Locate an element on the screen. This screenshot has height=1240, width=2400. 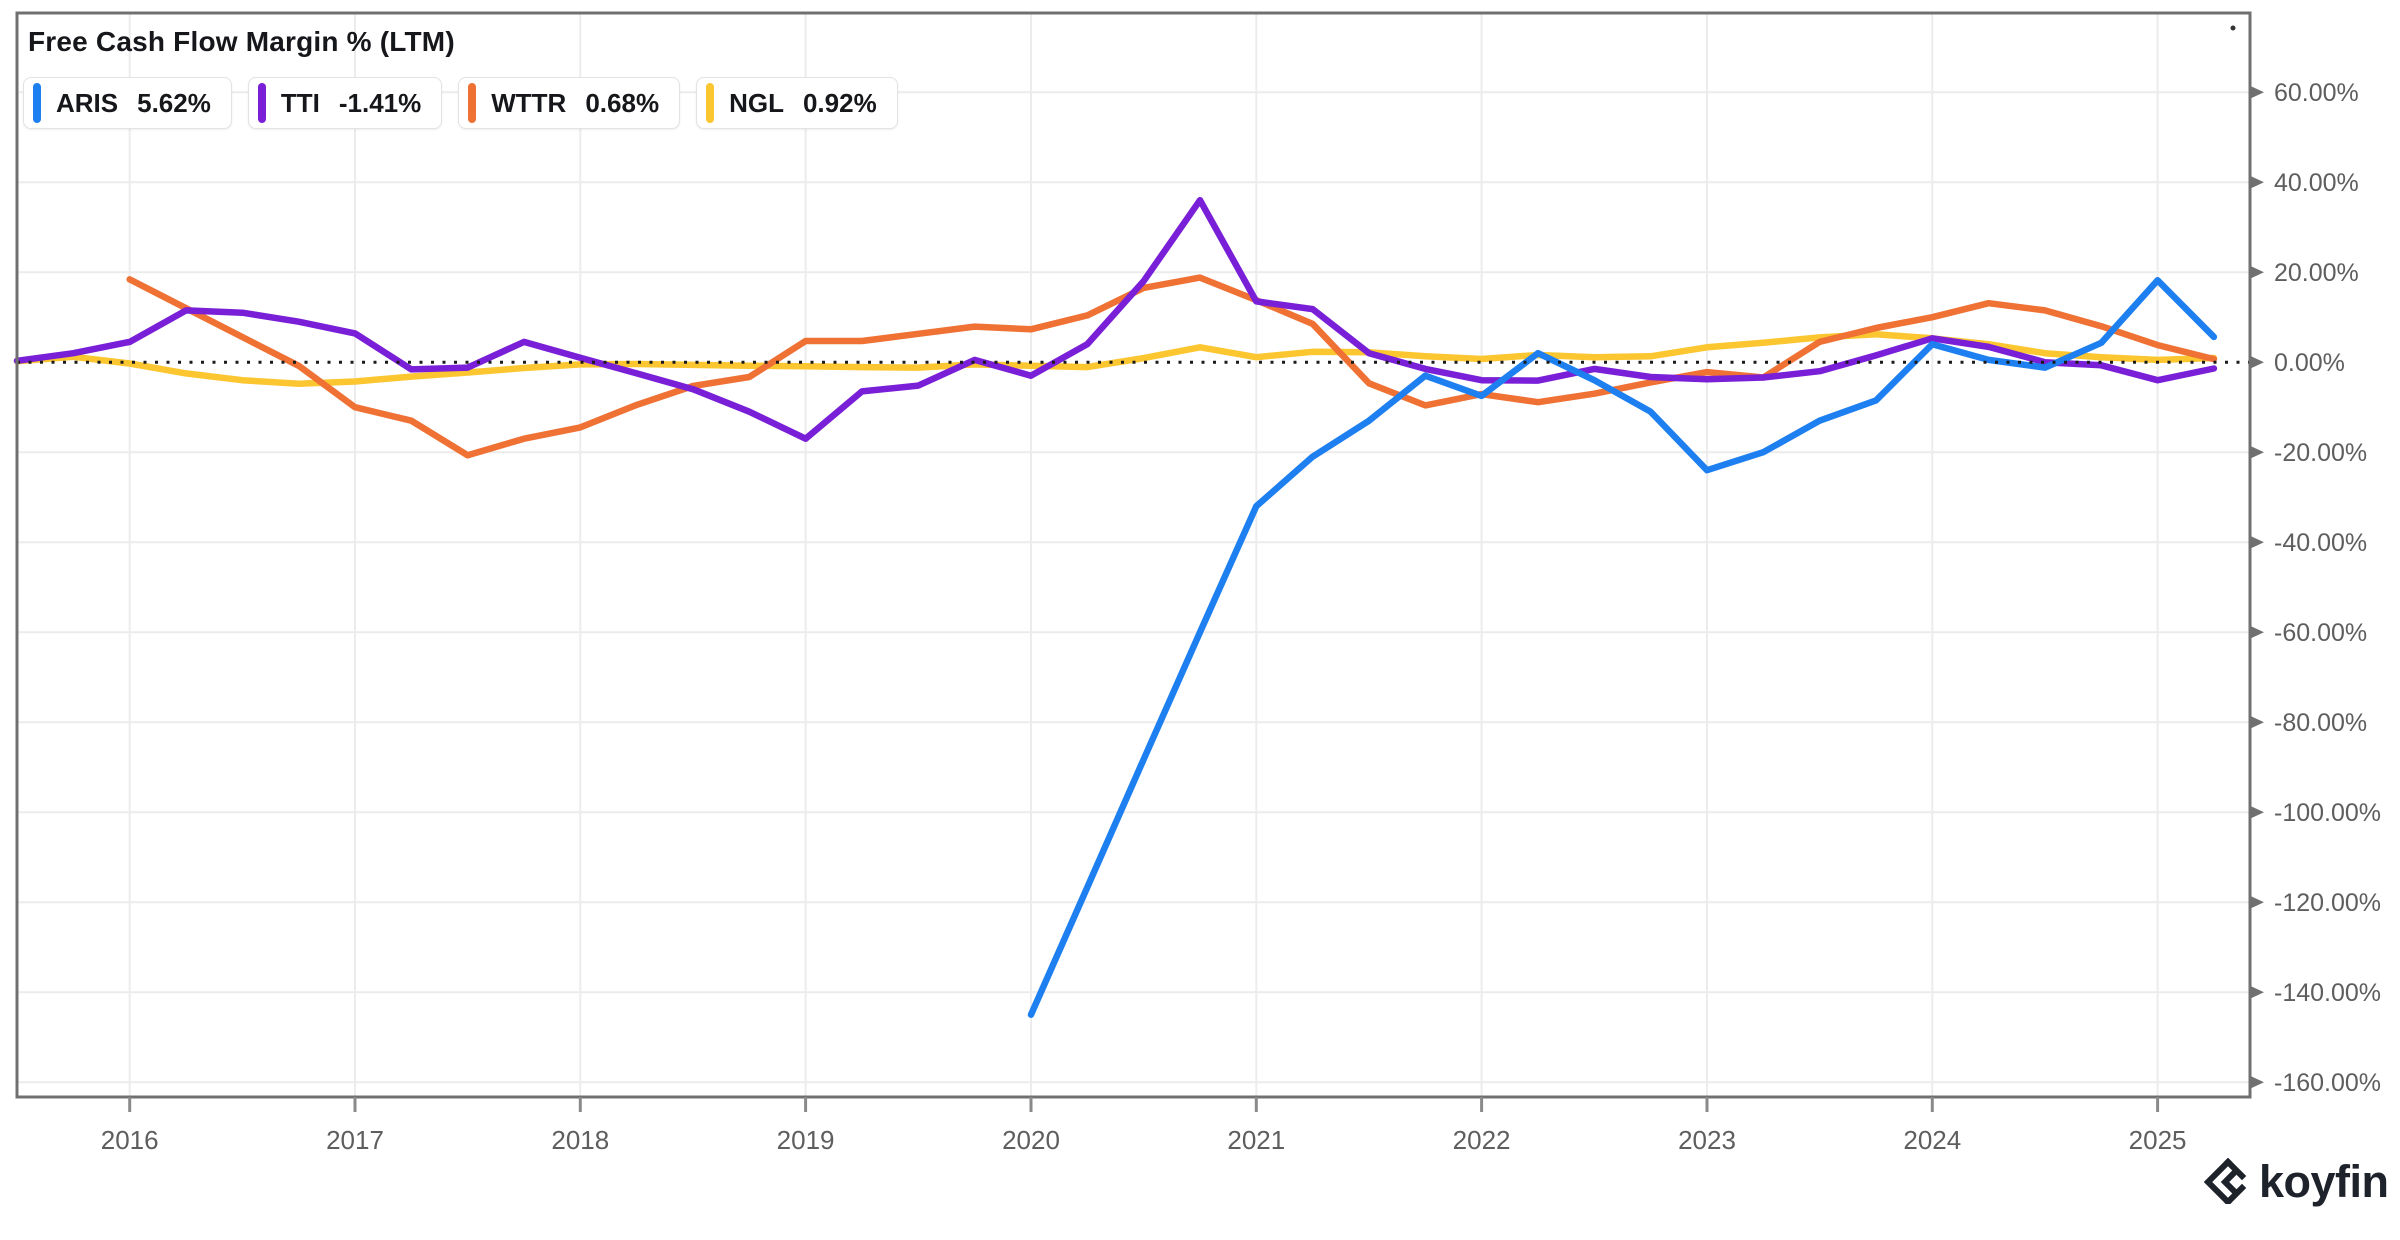
legend-chip-TTI: TTI -1.41% is located at coordinates (345, 103).